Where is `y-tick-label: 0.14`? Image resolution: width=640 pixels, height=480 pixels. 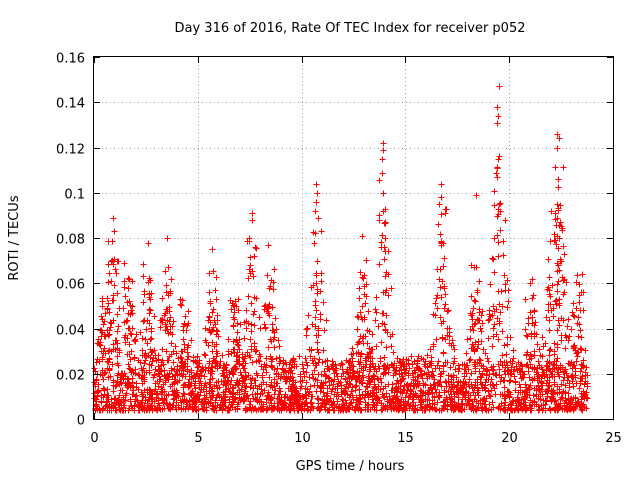 y-tick-label: 0.14 is located at coordinates (70, 104).